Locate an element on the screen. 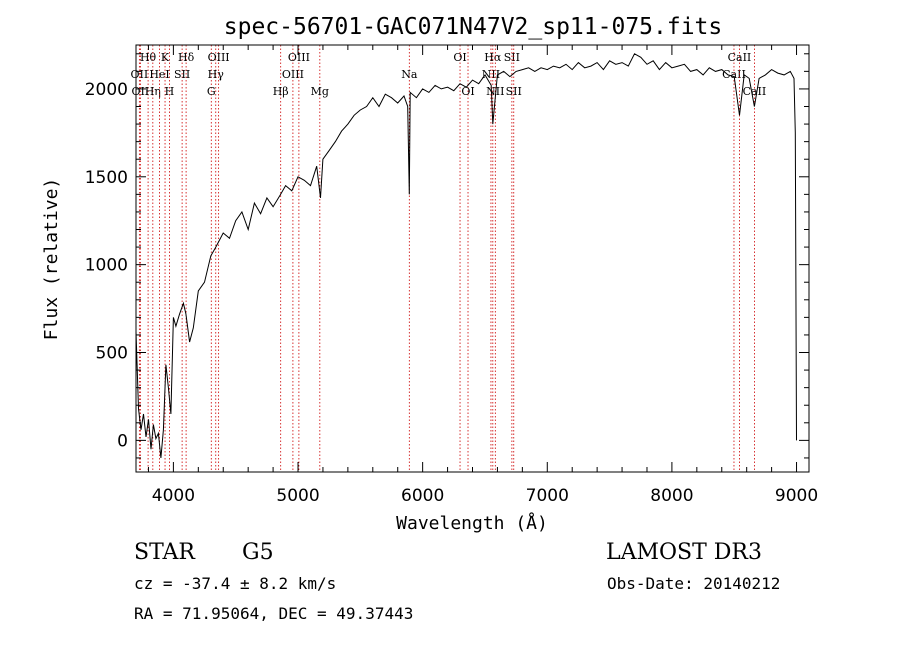  line-marker-label: Hβ is located at coordinates (281, 91).